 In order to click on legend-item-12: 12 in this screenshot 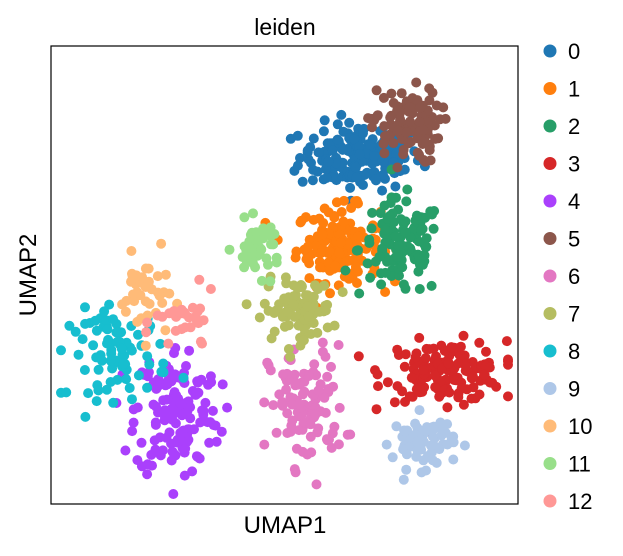, I will do `click(567, 501)`.